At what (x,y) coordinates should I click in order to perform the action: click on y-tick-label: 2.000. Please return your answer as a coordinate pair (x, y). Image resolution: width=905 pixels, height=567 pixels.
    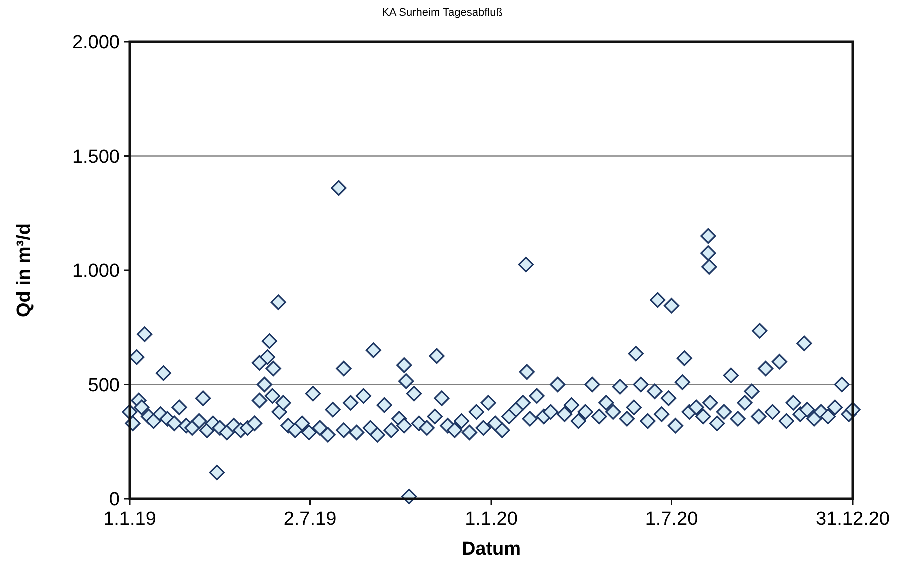
    Looking at the image, I should click on (96, 43).